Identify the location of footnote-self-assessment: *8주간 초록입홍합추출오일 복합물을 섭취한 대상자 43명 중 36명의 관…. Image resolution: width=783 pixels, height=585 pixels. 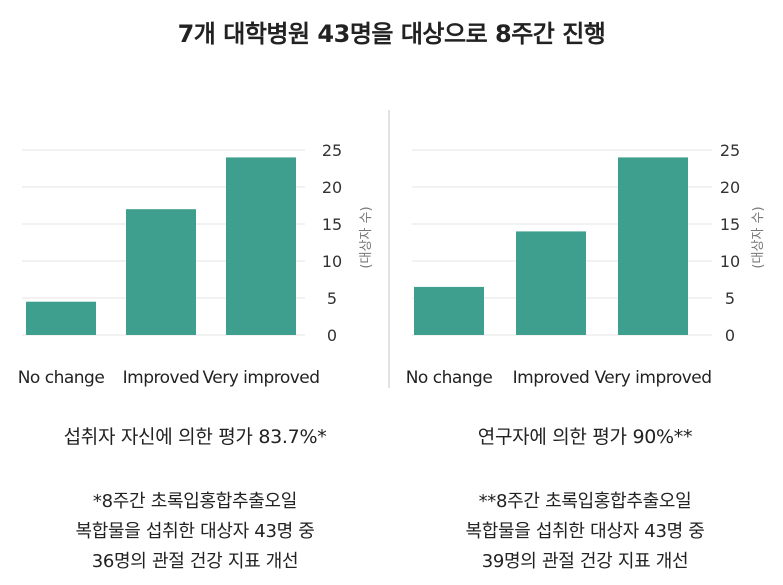
(195, 532).